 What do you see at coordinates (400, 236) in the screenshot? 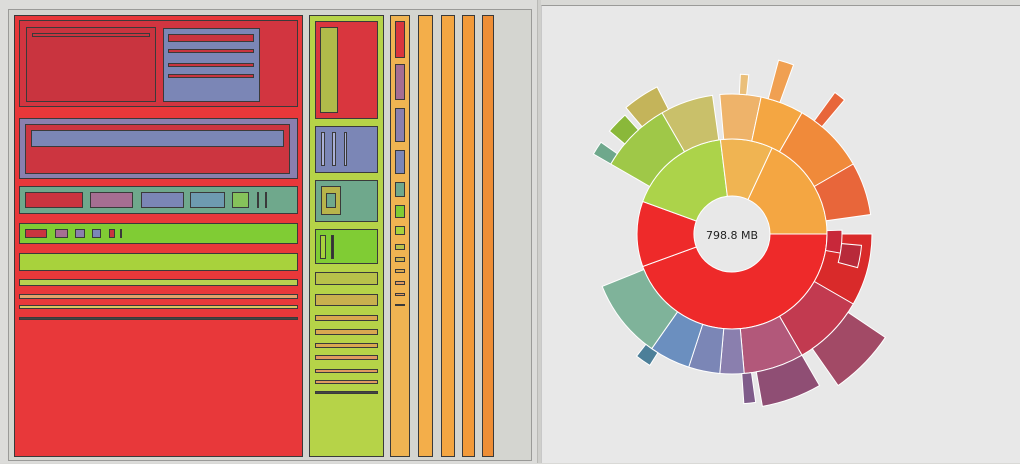
I see `treemap-block-yellow-column` at bounding box center [400, 236].